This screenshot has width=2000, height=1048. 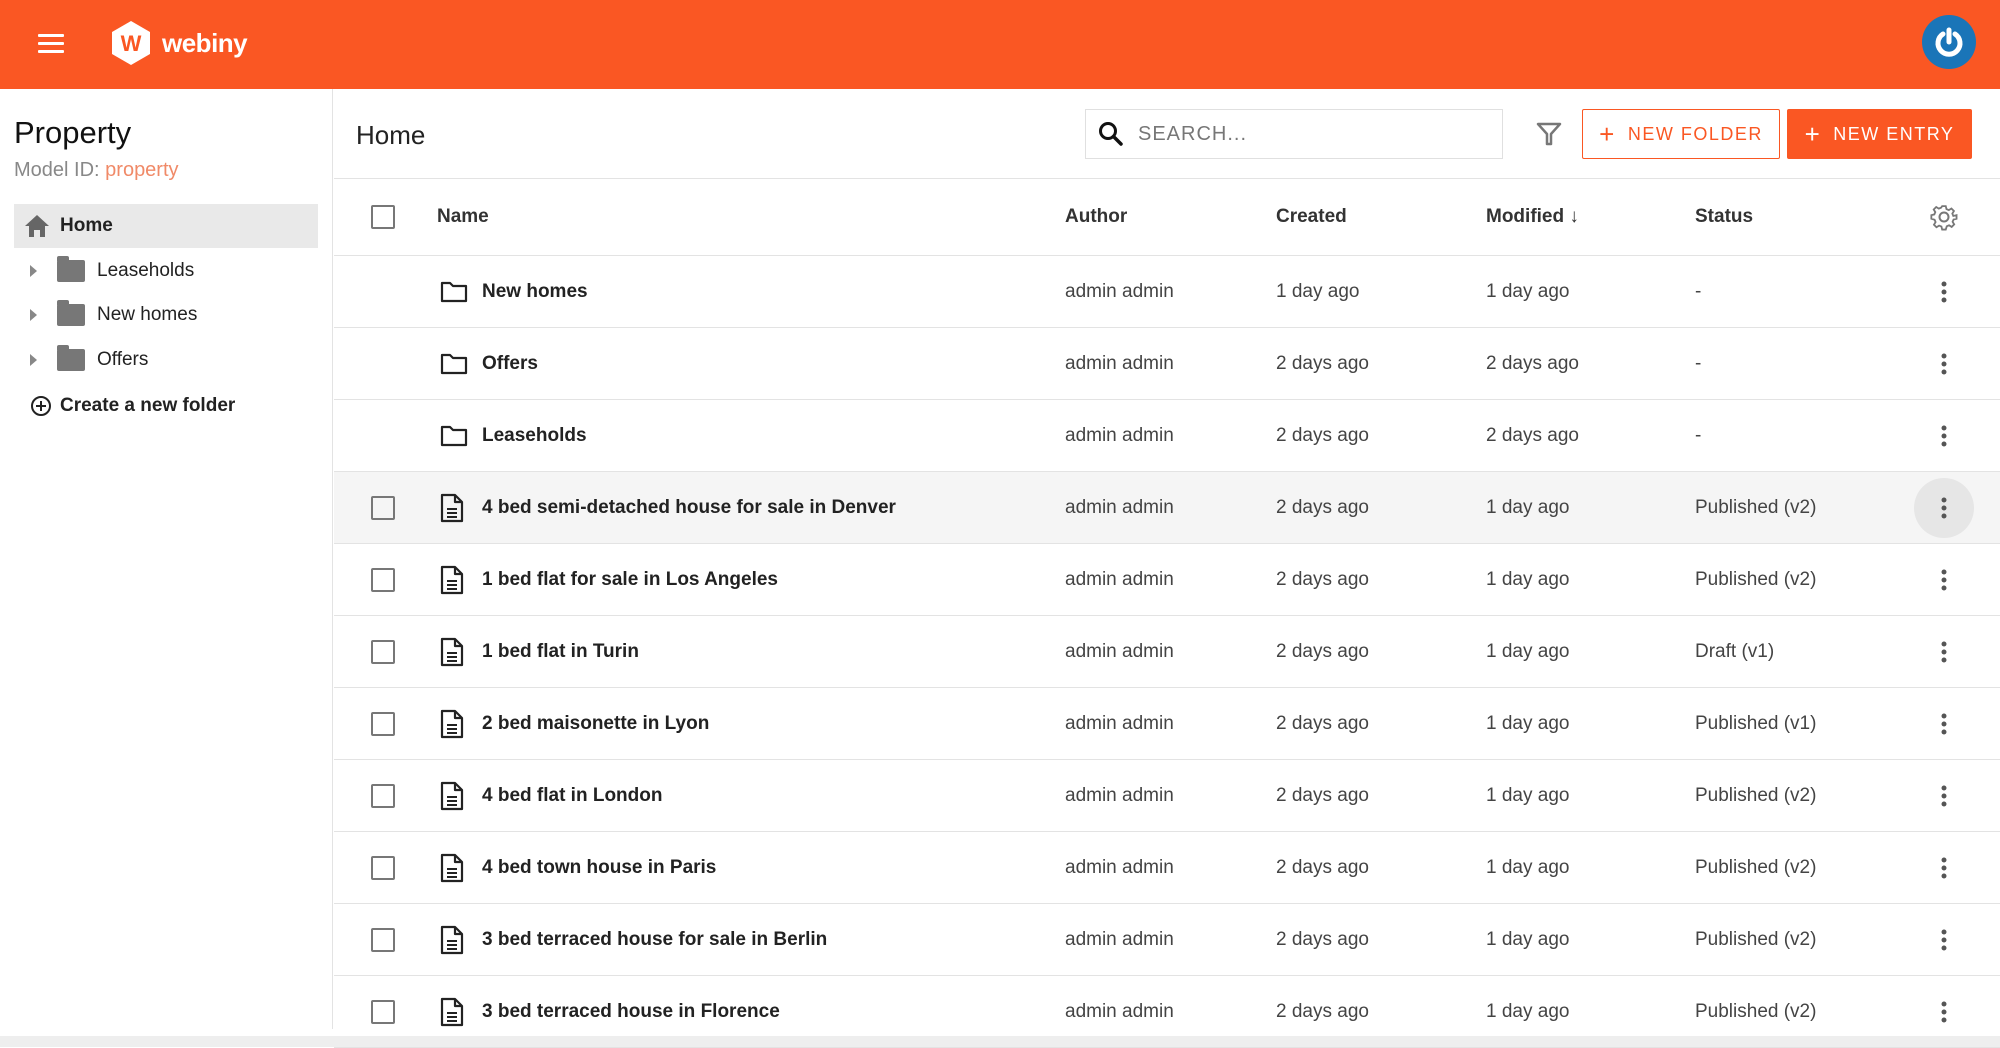 I want to click on row-name: 1 bed flat in Turin, so click(x=560, y=651).